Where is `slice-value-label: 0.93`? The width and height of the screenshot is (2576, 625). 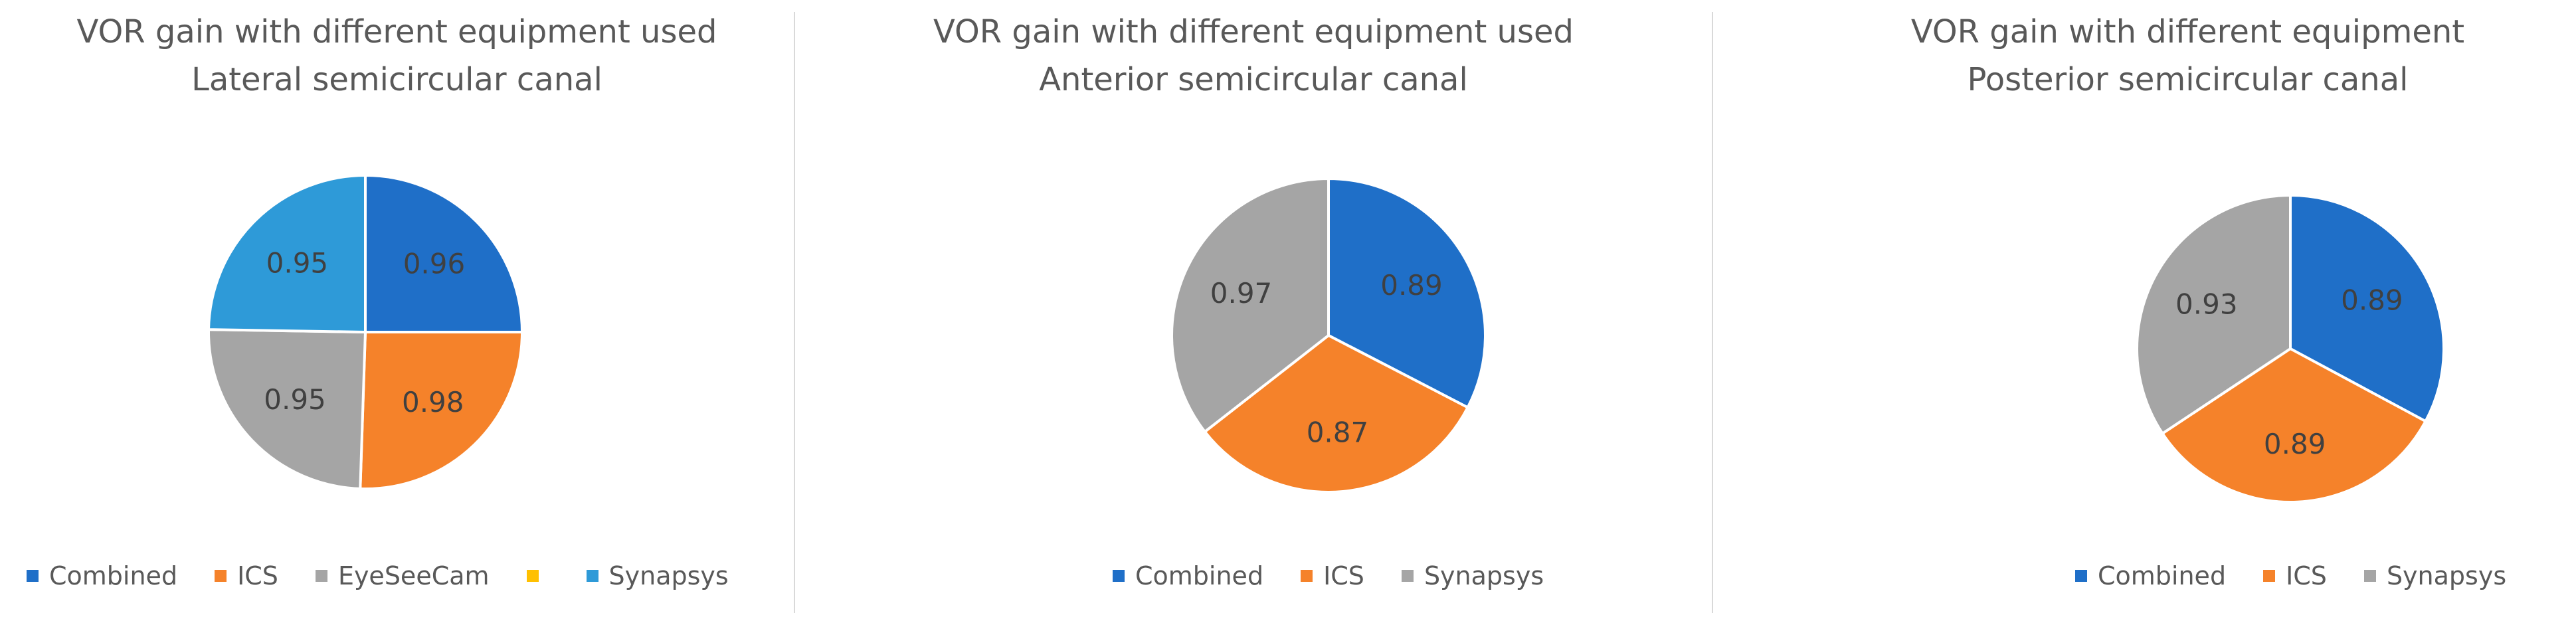
slice-value-label: 0.93 is located at coordinates (2206, 304).